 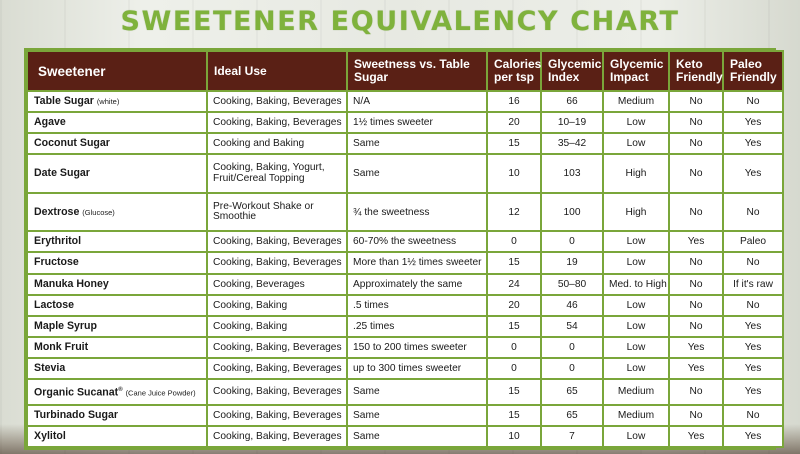 I want to click on glycemic-index-cell: 35–42, so click(x=572, y=144).